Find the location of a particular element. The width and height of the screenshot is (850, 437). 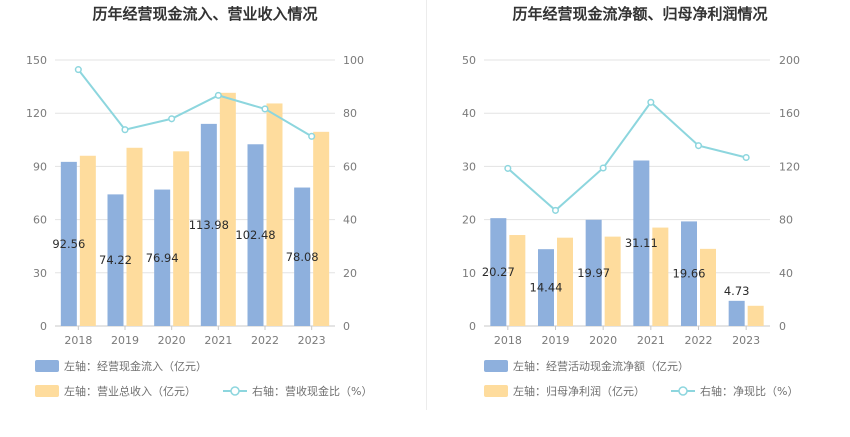

chart1-data-label: 74.22 is located at coordinates (115, 260).